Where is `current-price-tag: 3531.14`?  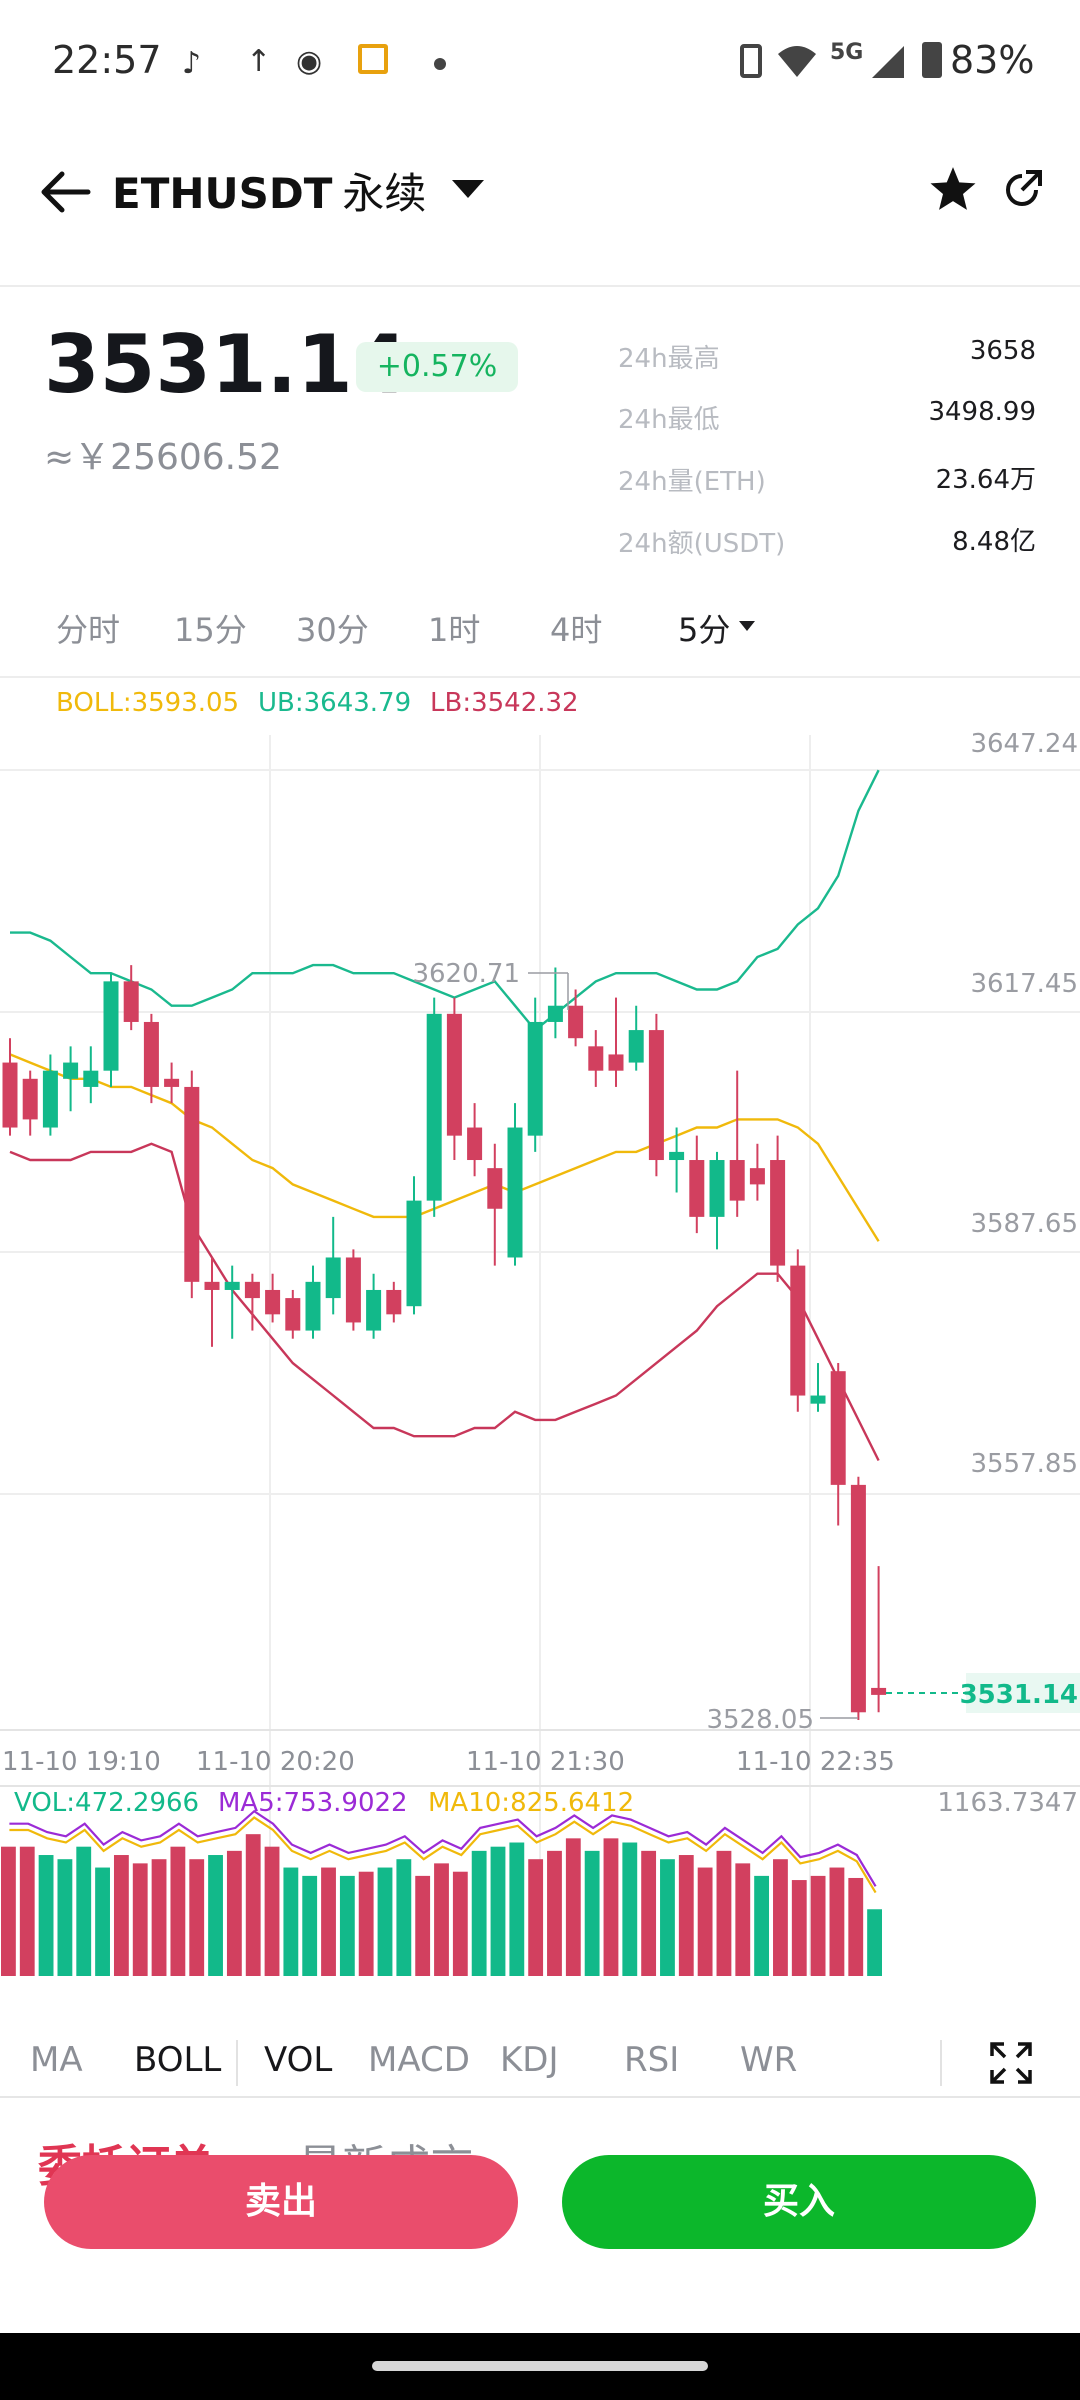
current-price-tag: 3531.14 is located at coordinates (1019, 1695).